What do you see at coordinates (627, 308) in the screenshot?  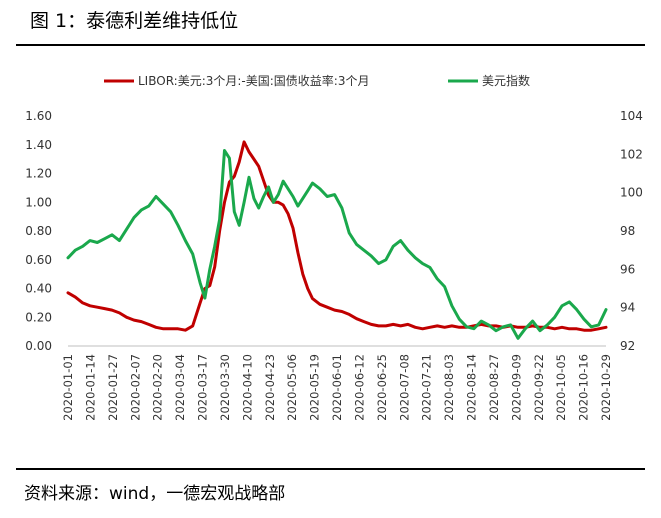 I see `right-y-tick-label: 94` at bounding box center [627, 308].